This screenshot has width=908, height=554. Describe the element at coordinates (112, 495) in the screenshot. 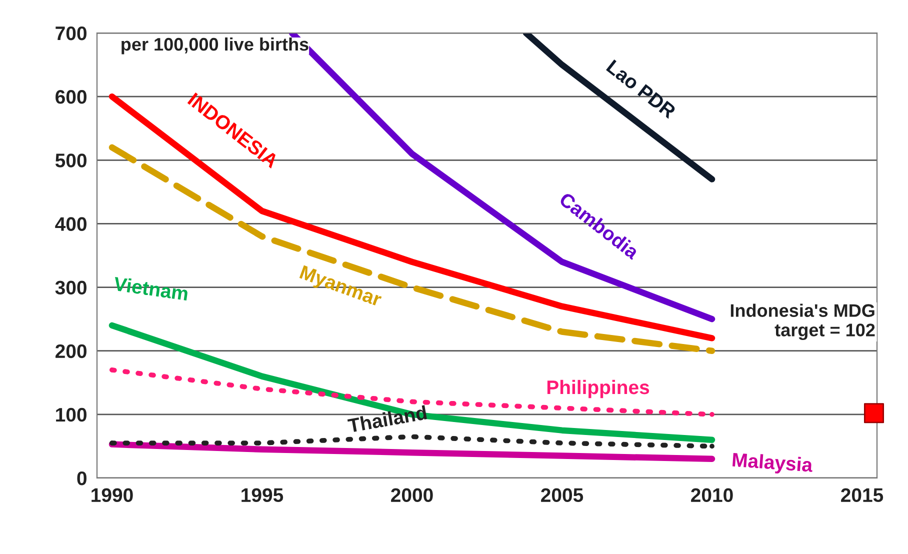

I see `x-tick-label: 1990` at that location.